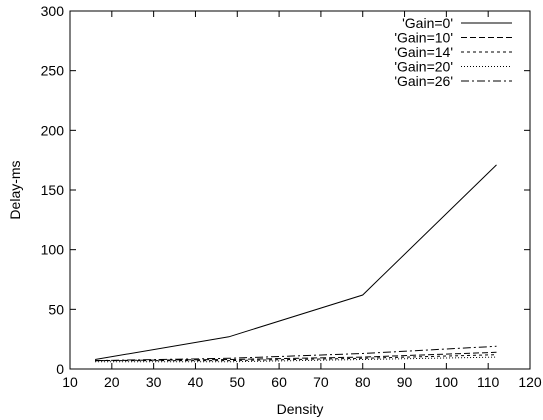 The height and width of the screenshot is (420, 543). I want to click on y-tick-label: 150, so click(53, 190).